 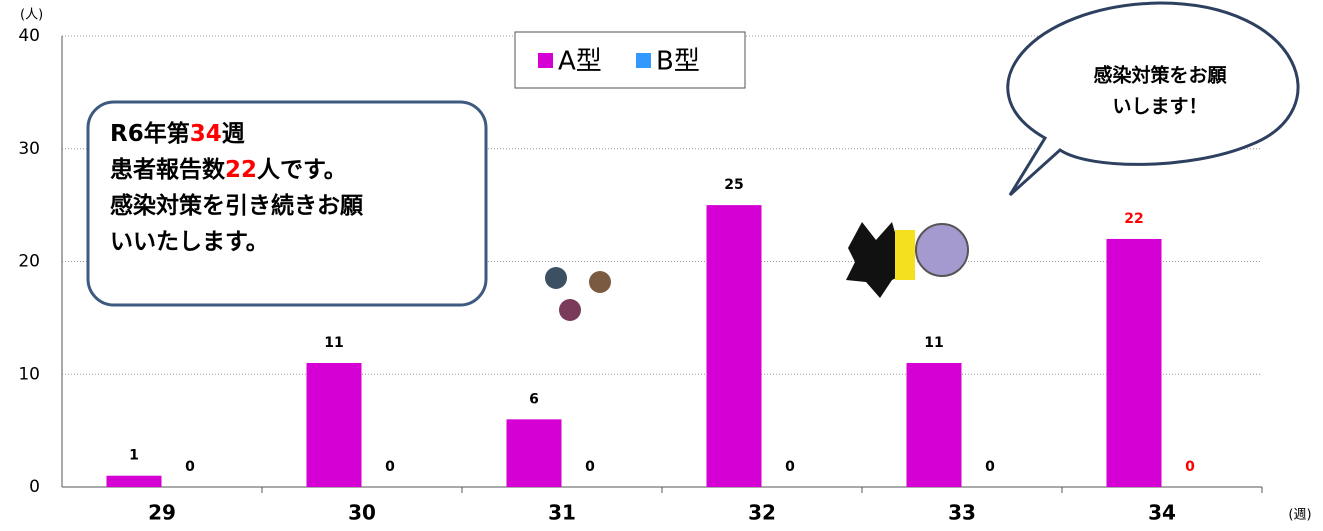 I want to click on callout-line: 感染対策を引き続きお願, so click(x=237, y=205).